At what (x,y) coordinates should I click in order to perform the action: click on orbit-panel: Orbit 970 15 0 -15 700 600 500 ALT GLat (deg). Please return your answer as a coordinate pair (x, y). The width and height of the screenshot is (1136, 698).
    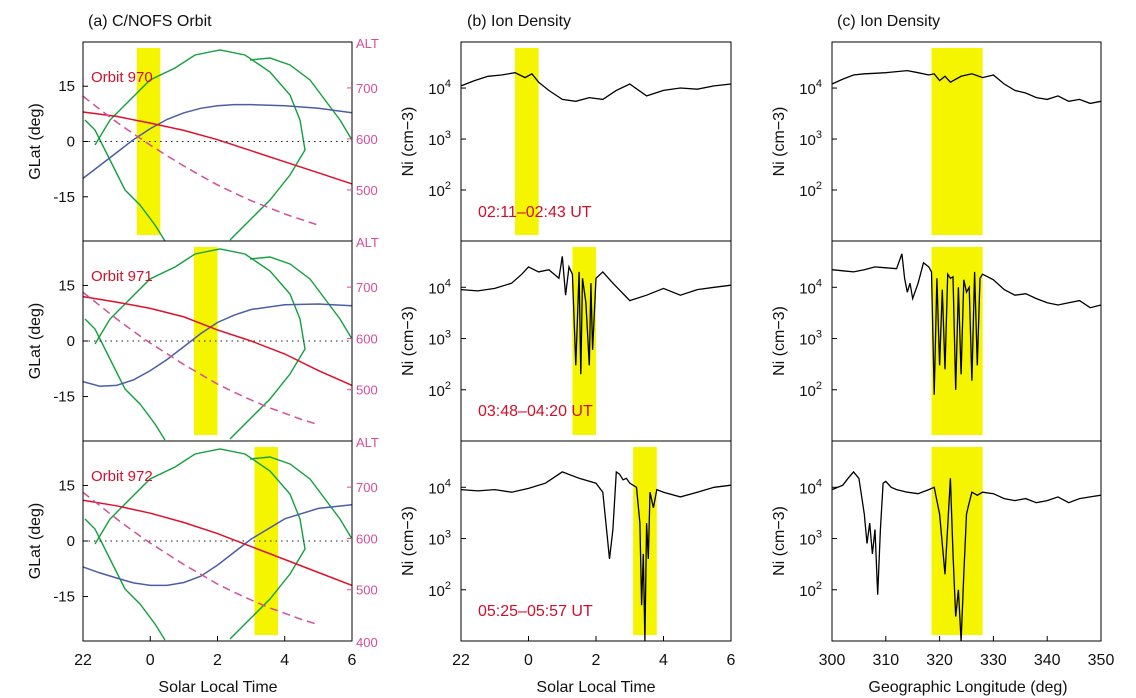
    Looking at the image, I should click on (203, 139).